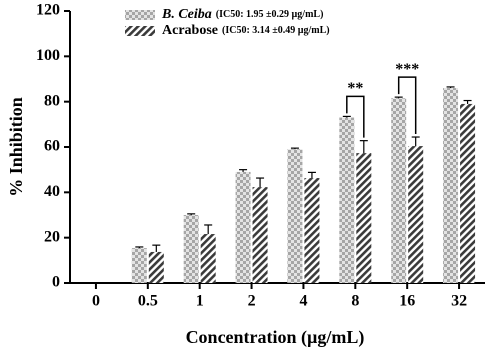 The width and height of the screenshot is (486, 354). I want to click on x-tick-label: 0.5, so click(148, 301).